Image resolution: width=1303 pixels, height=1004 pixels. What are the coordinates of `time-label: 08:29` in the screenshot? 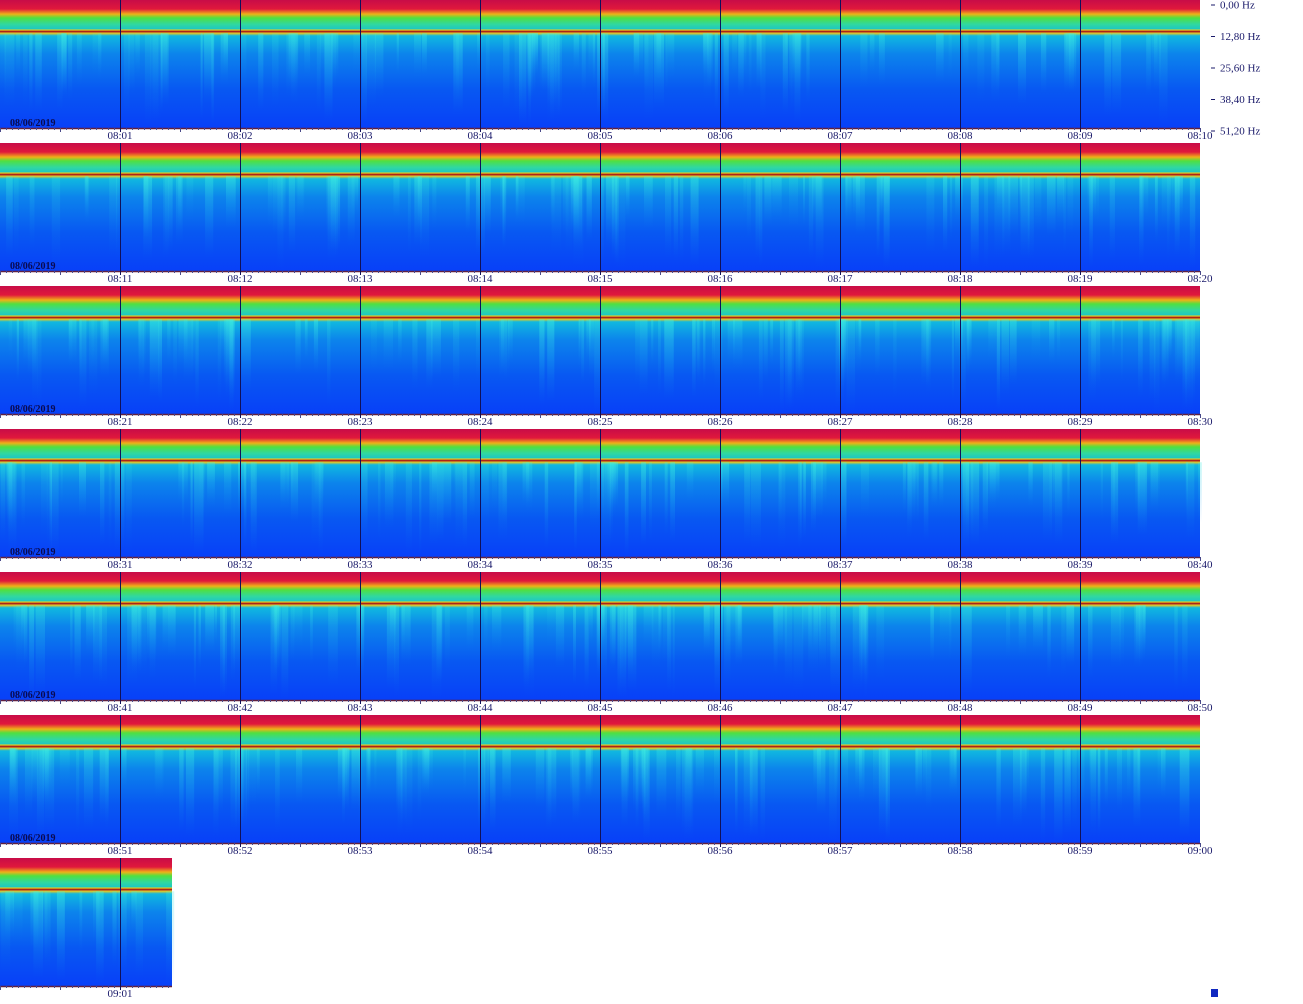 It's located at (1080, 422).